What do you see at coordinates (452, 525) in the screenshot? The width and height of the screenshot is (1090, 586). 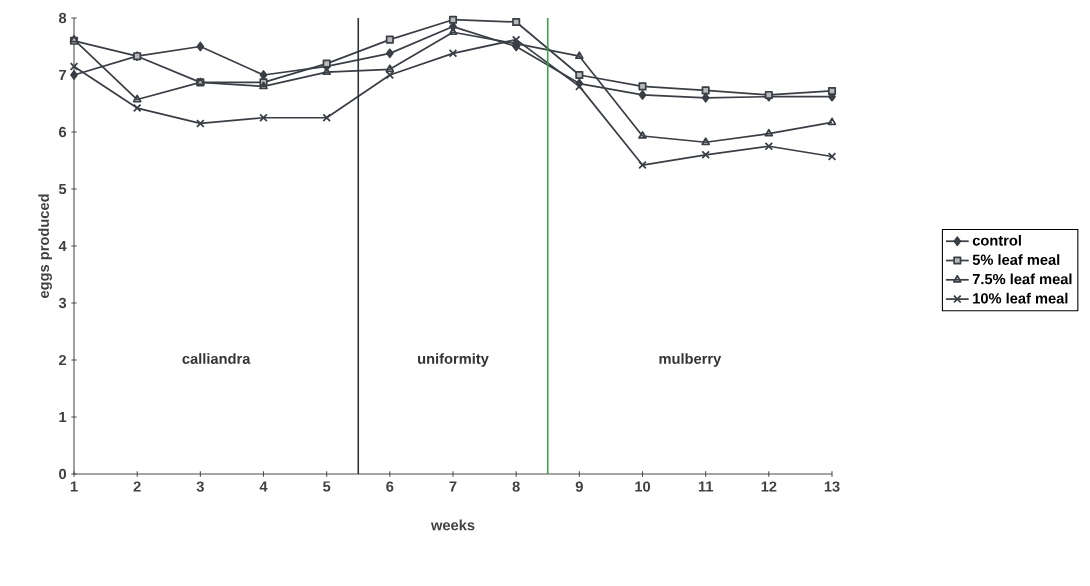 I see `x-axis-title: weeks` at bounding box center [452, 525].